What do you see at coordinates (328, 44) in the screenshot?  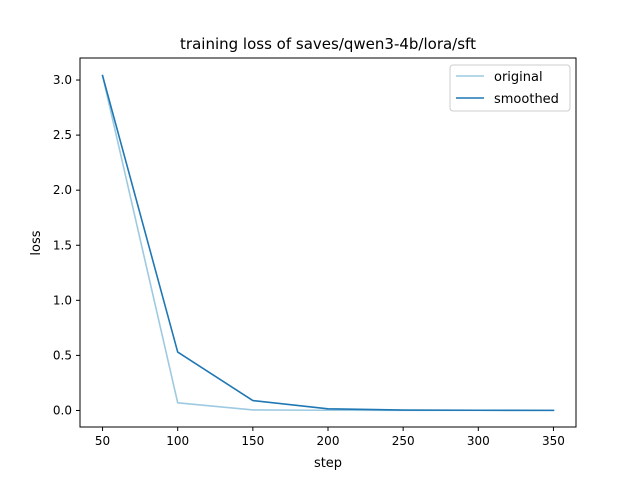 I see `chart-title: training loss of saves/qwen3-4b/lora/sft` at bounding box center [328, 44].